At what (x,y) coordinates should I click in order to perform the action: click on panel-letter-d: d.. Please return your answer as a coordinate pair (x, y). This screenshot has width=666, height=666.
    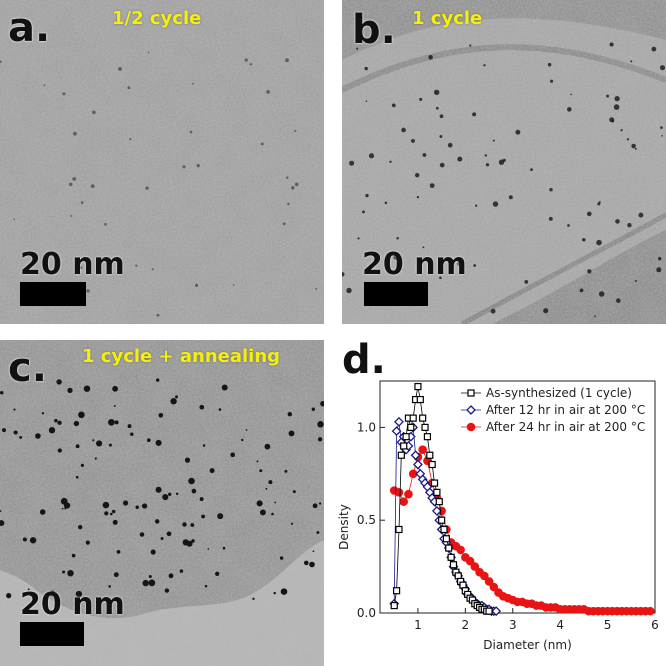
    Looking at the image, I should click on (364, 360).